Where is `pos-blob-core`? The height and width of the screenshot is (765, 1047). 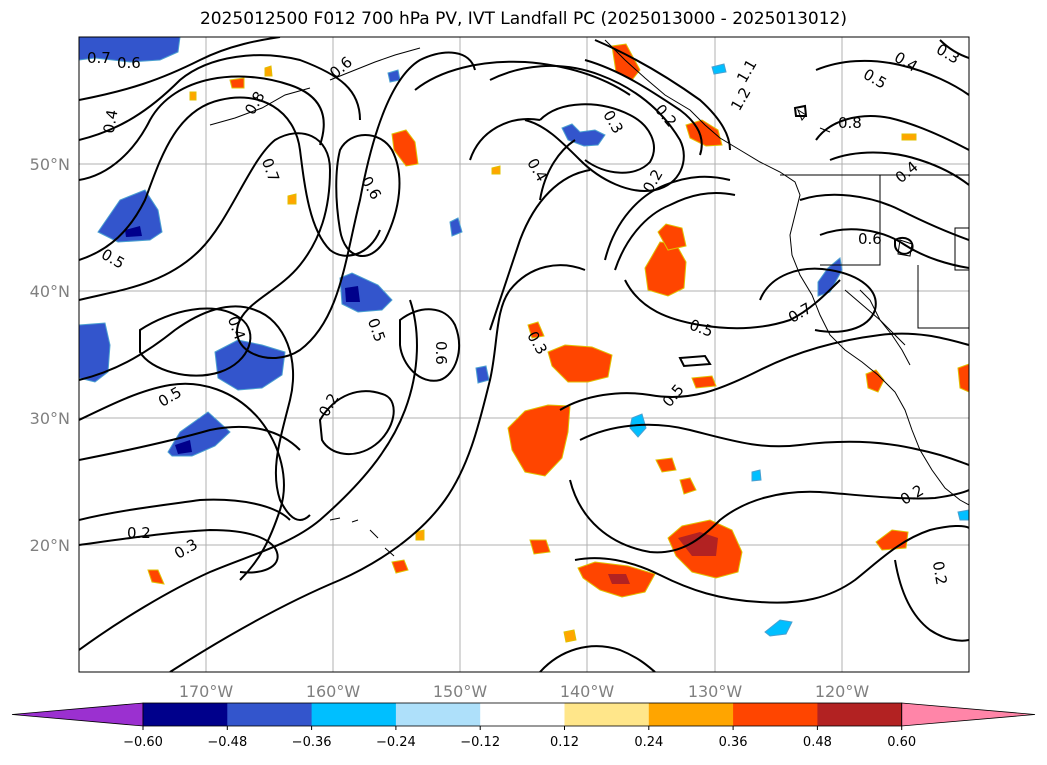
pos-blob-core is located at coordinates (619, 579).